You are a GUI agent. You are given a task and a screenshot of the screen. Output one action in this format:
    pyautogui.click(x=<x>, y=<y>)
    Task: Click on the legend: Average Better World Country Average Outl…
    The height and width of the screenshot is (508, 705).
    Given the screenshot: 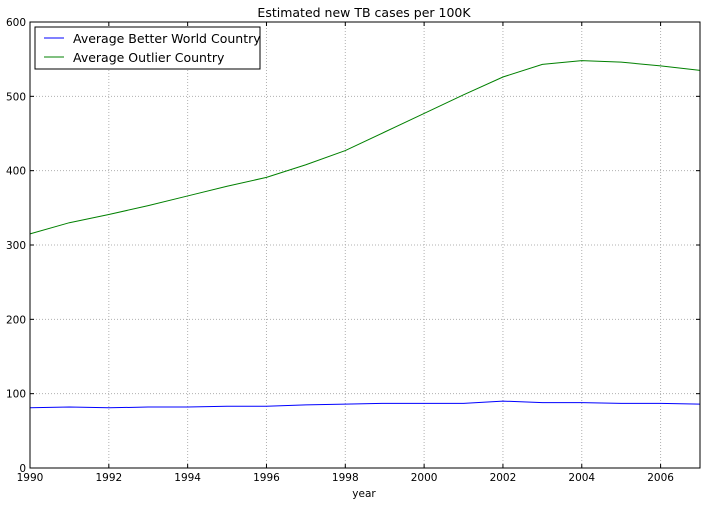 What is the action you would take?
    pyautogui.click(x=147, y=48)
    